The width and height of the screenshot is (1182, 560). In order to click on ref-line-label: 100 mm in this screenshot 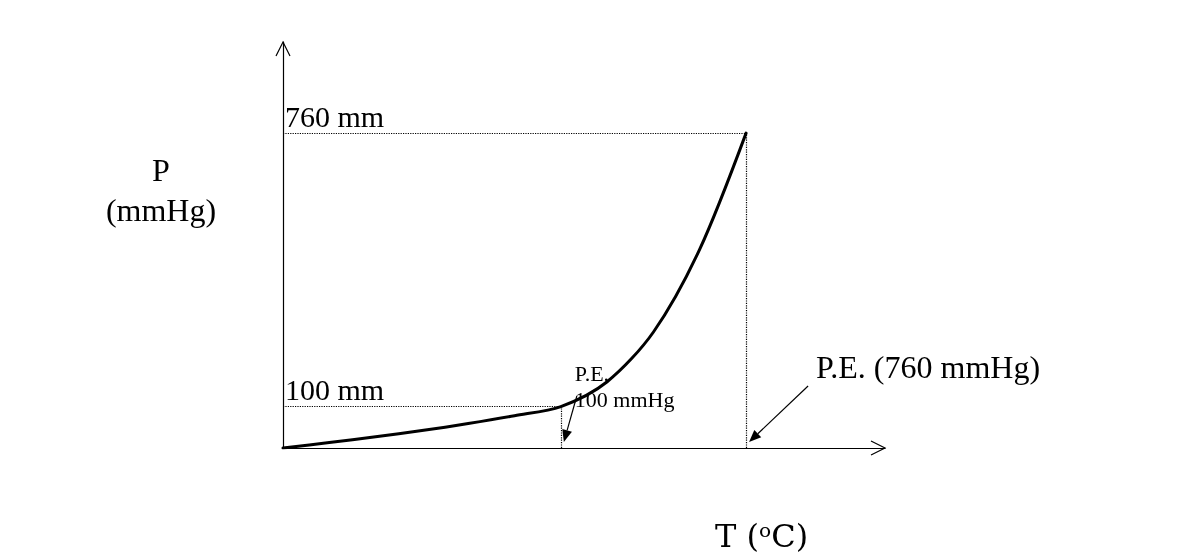, I will do `click(335, 390)`.